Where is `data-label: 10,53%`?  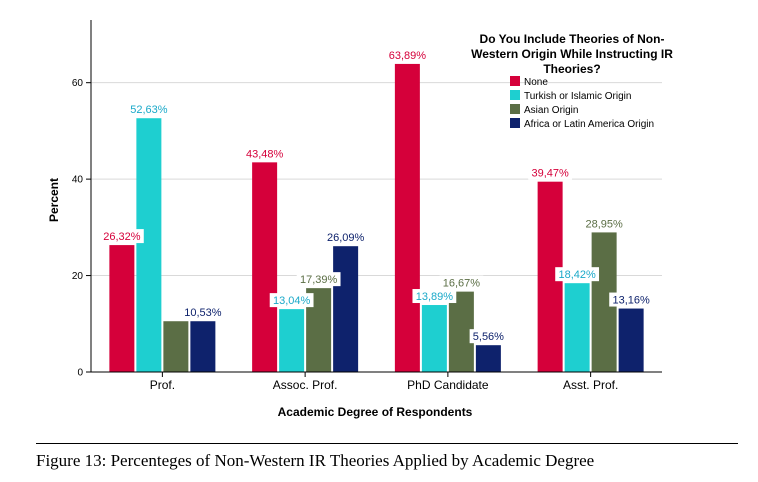
data-label: 10,53% is located at coordinates (203, 313).